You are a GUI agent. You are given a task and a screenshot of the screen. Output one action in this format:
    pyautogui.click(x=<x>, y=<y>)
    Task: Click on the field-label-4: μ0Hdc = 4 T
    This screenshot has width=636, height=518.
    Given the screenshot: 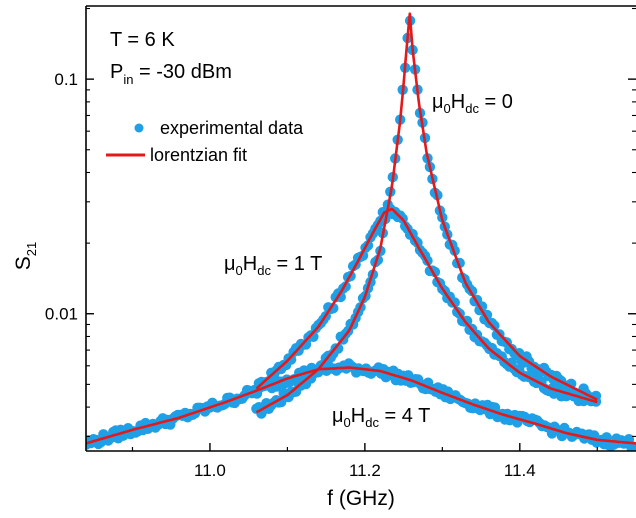 What is the action you would take?
    pyautogui.click(x=381, y=417)
    